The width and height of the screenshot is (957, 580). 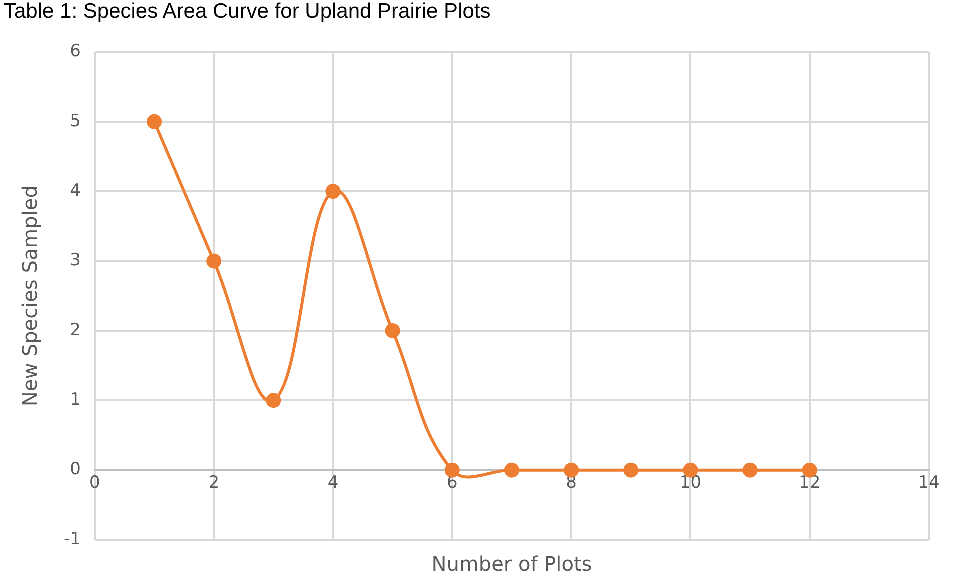 What do you see at coordinates (333, 482) in the screenshot?
I see `x-tick-label: 4` at bounding box center [333, 482].